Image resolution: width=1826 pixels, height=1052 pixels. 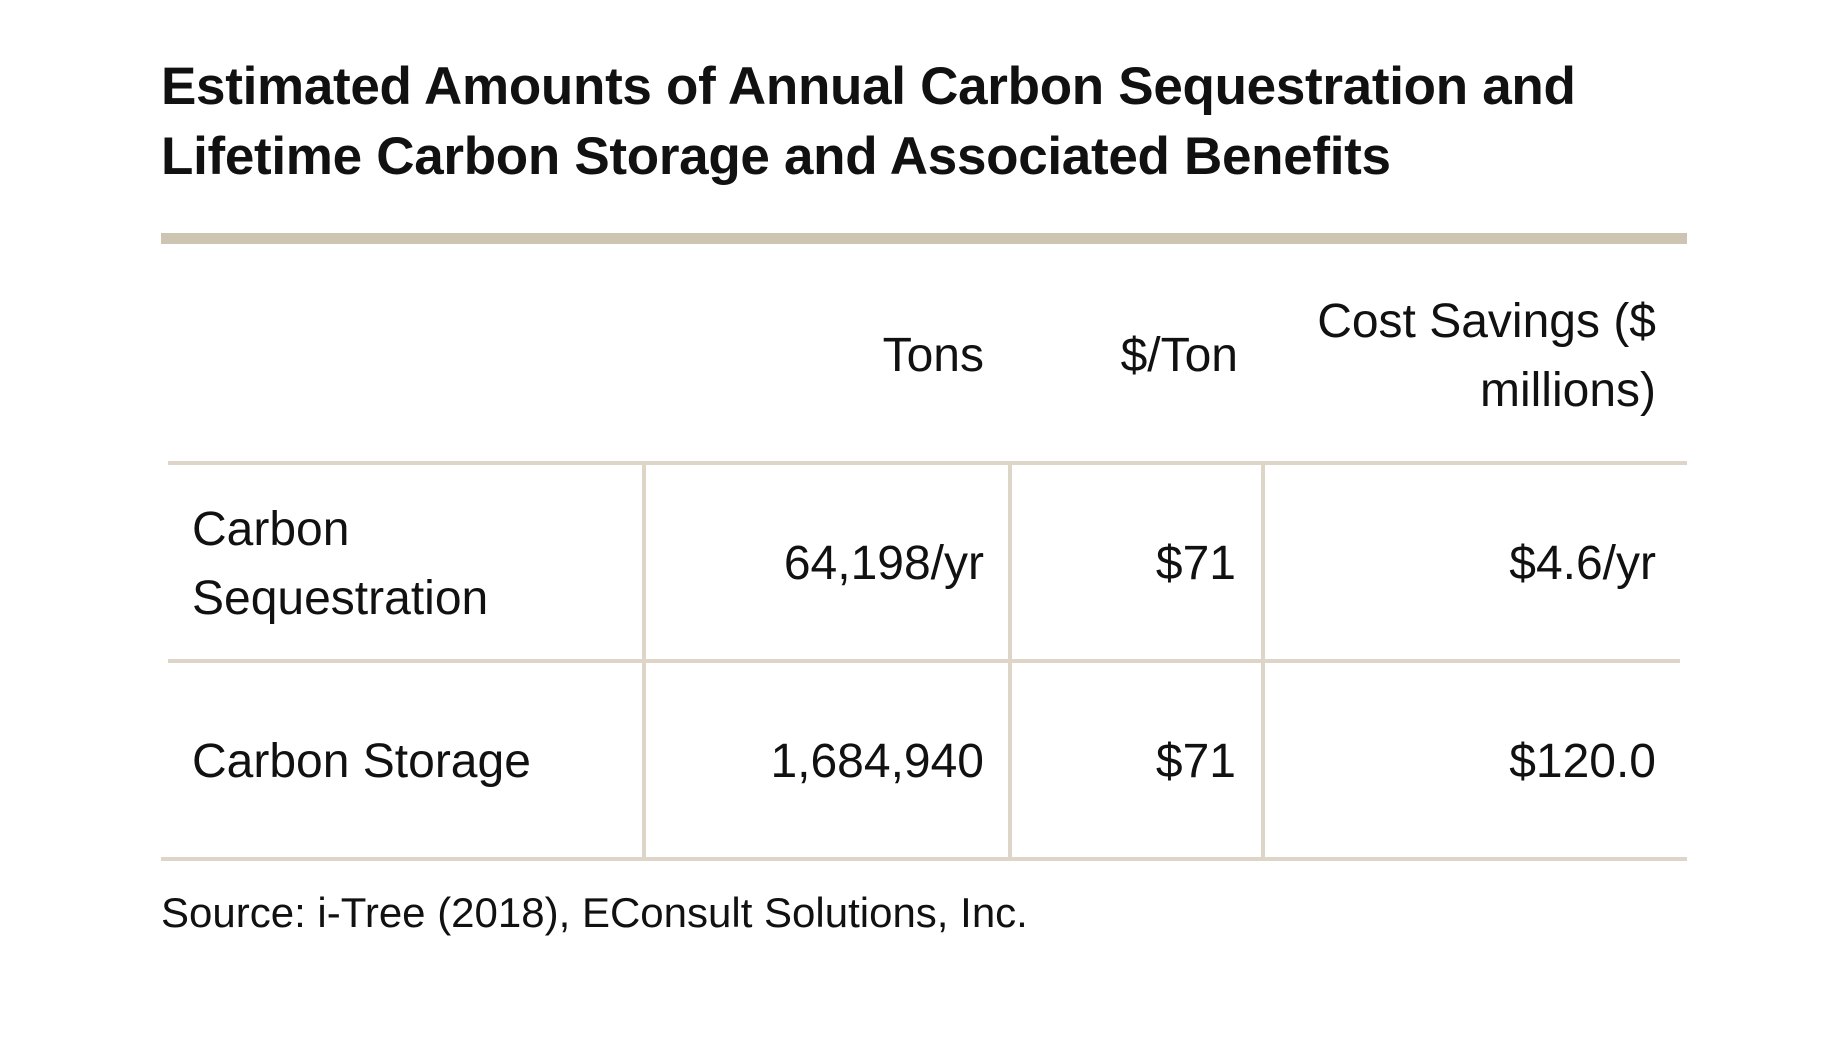 What do you see at coordinates (927, 463) in the screenshot?
I see `header-rule` at bounding box center [927, 463].